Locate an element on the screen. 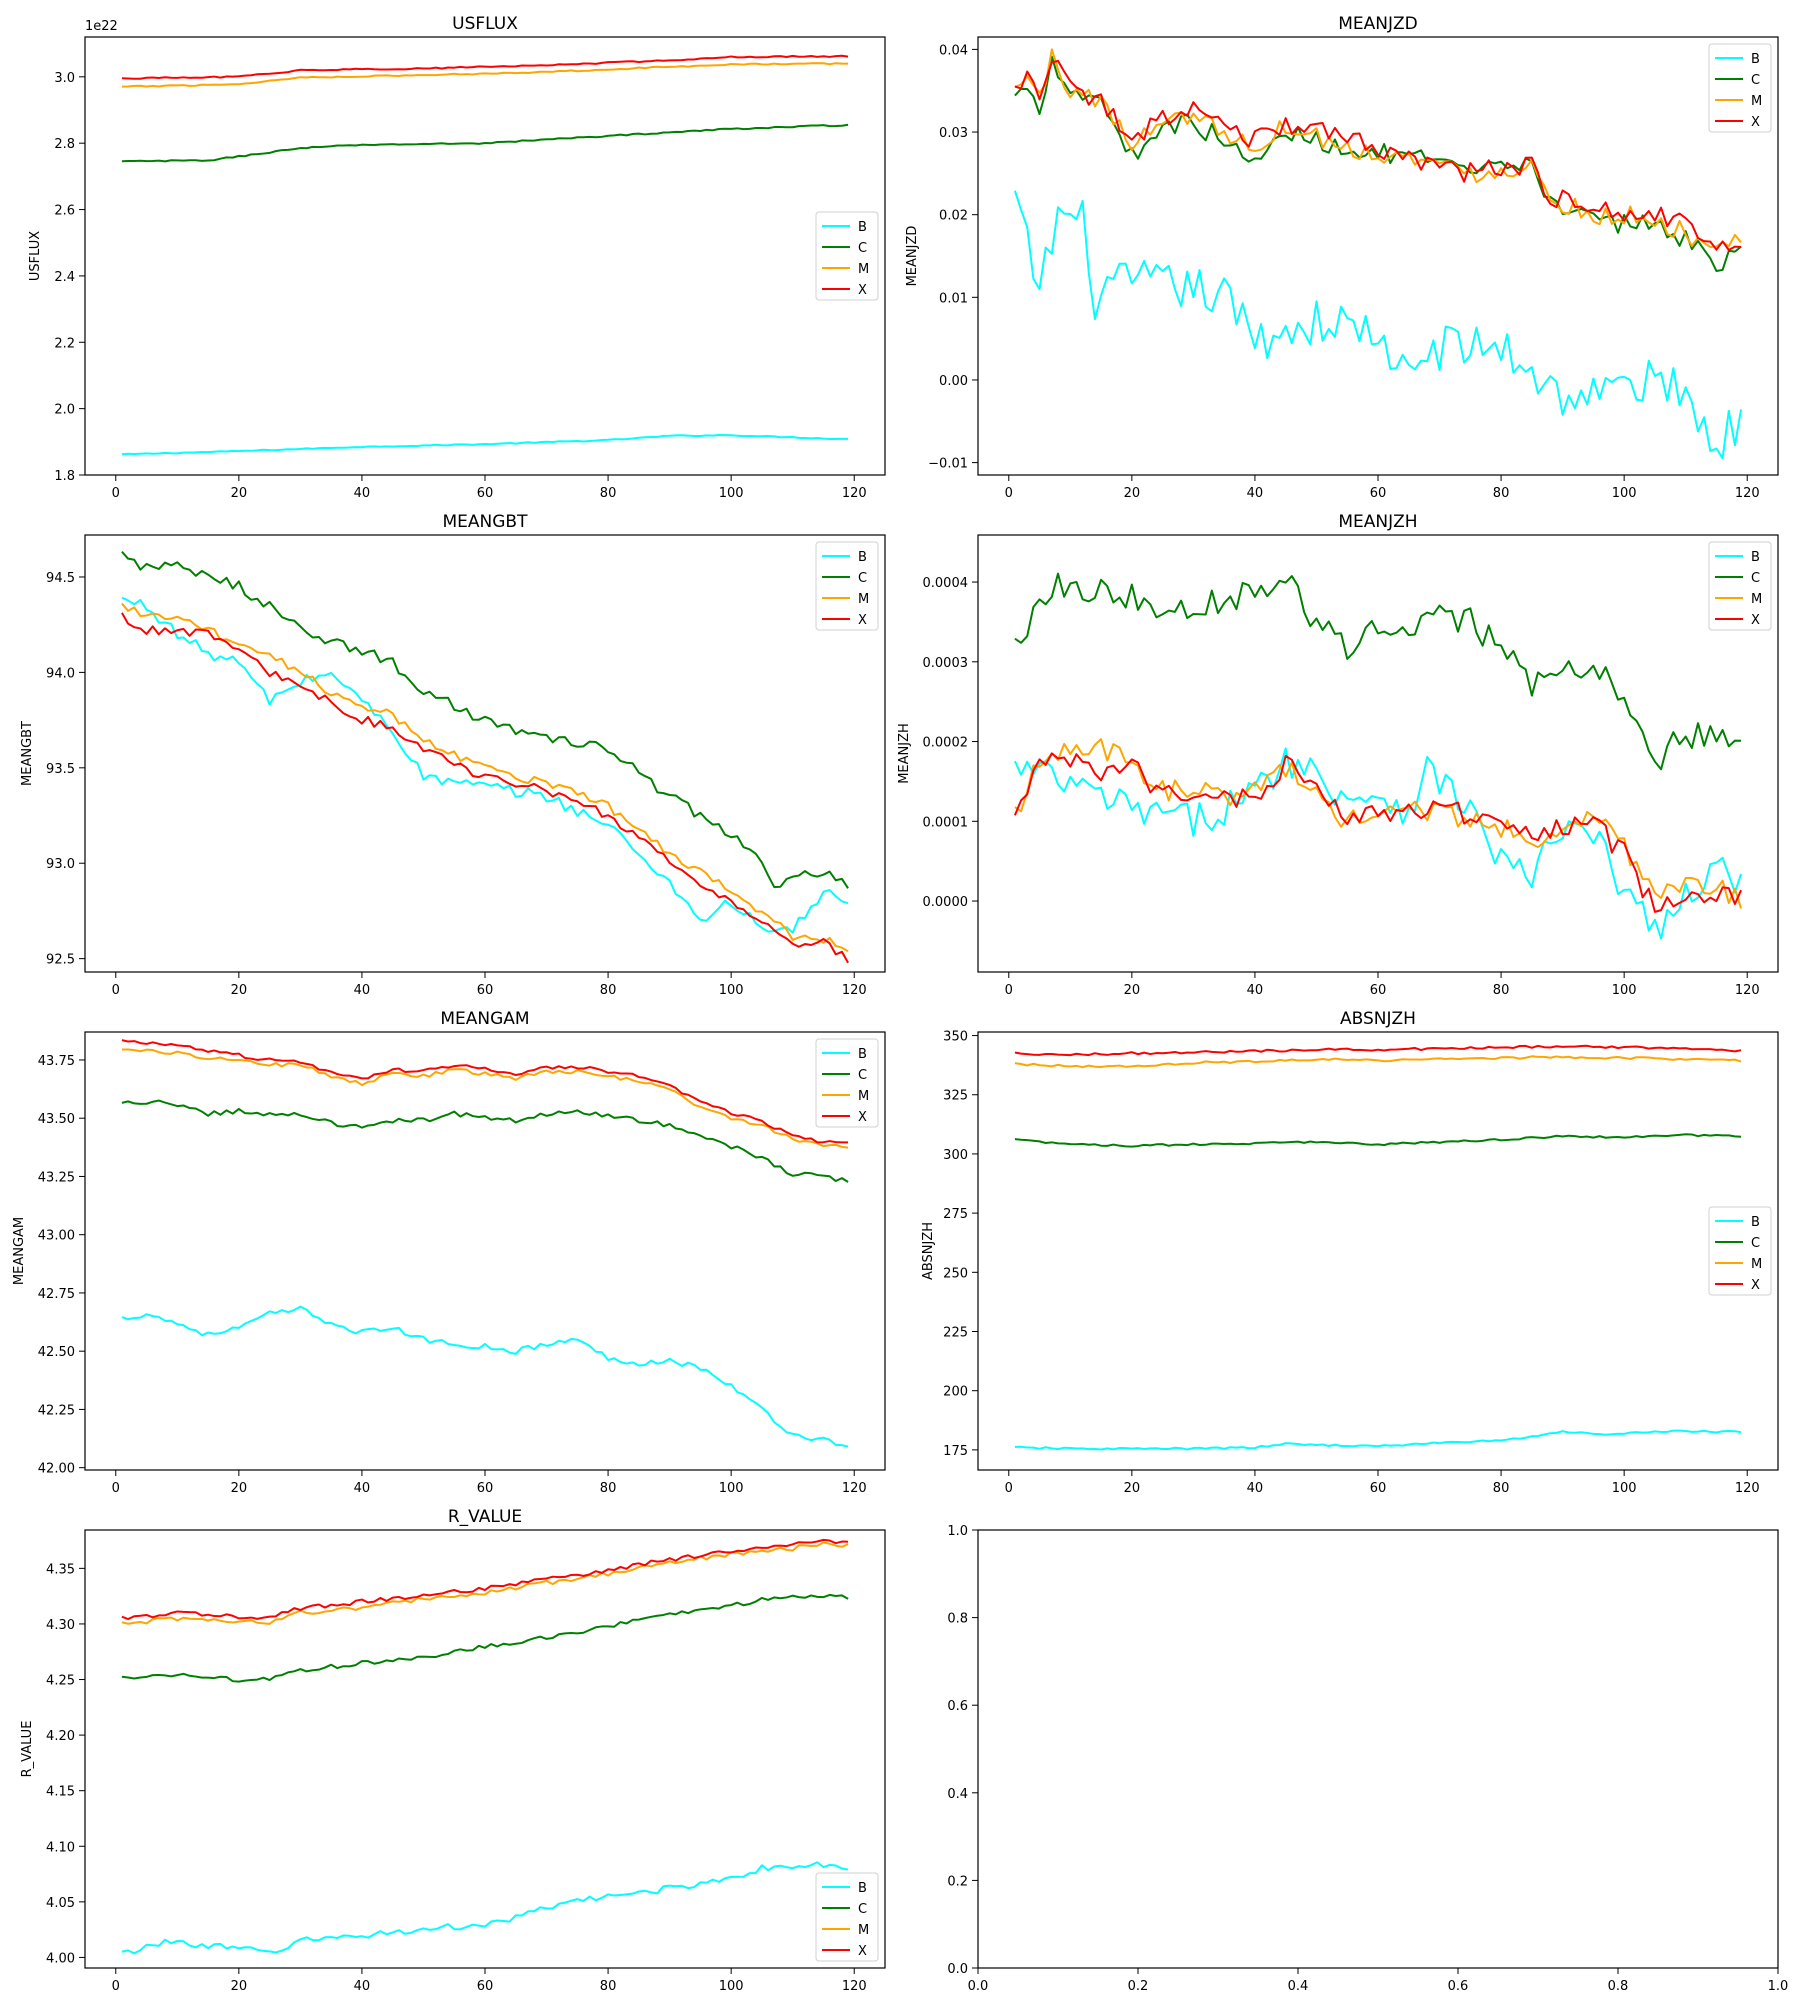  x-tick-label: 0.6 is located at coordinates (1458, 1986).